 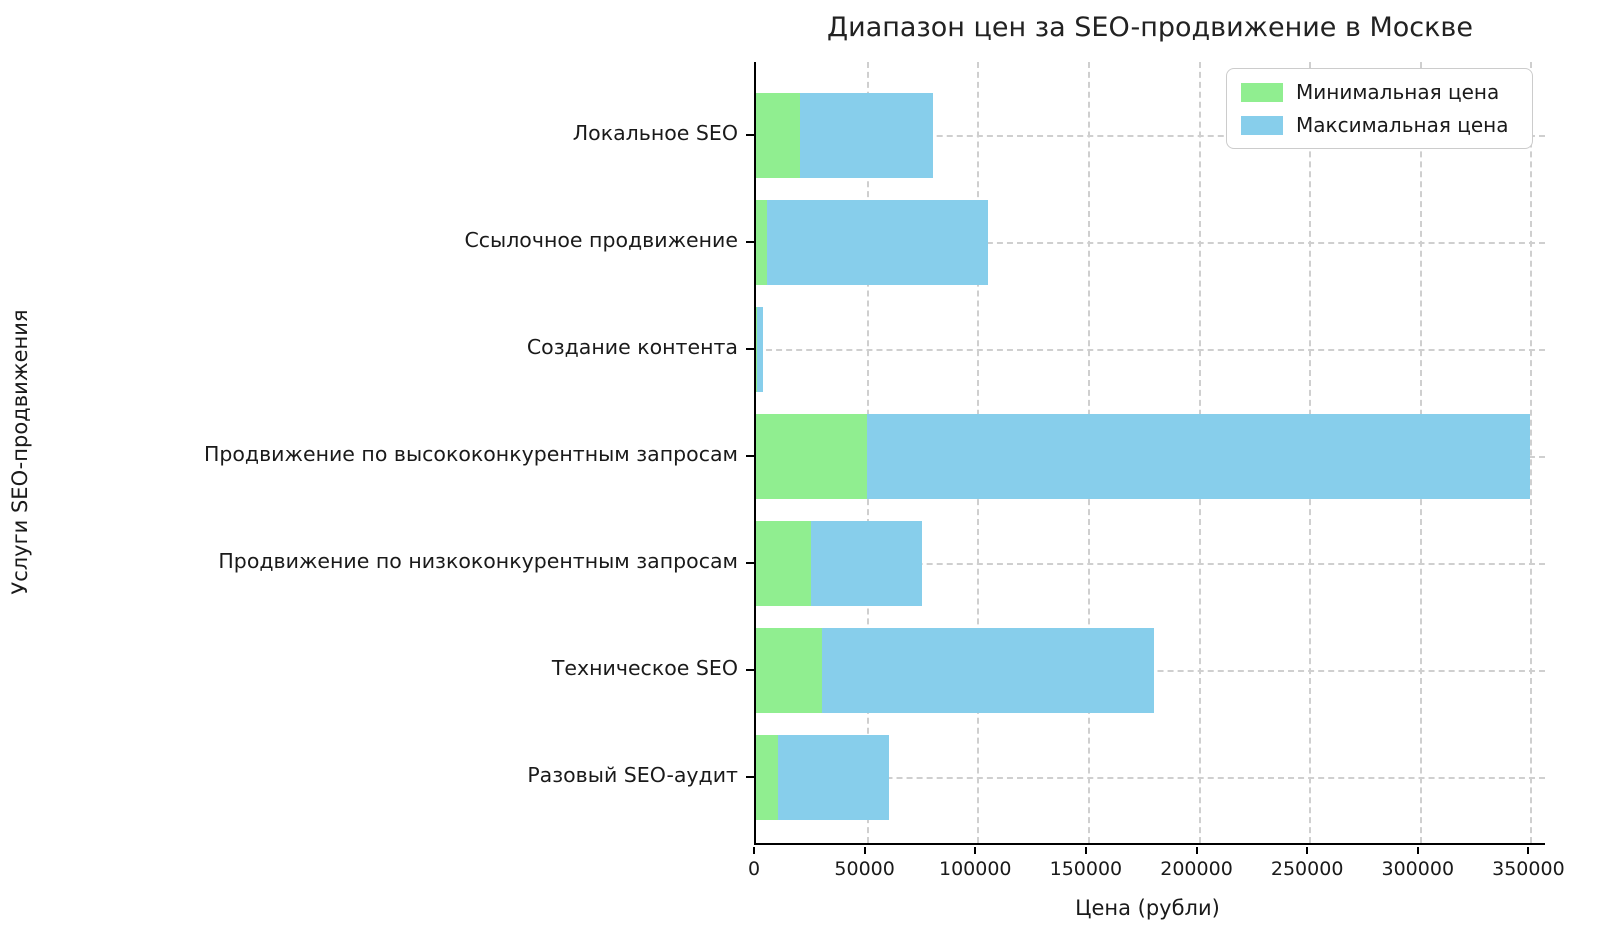 What do you see at coordinates (975, 869) in the screenshot?
I see `x-tick-label: 100000` at bounding box center [975, 869].